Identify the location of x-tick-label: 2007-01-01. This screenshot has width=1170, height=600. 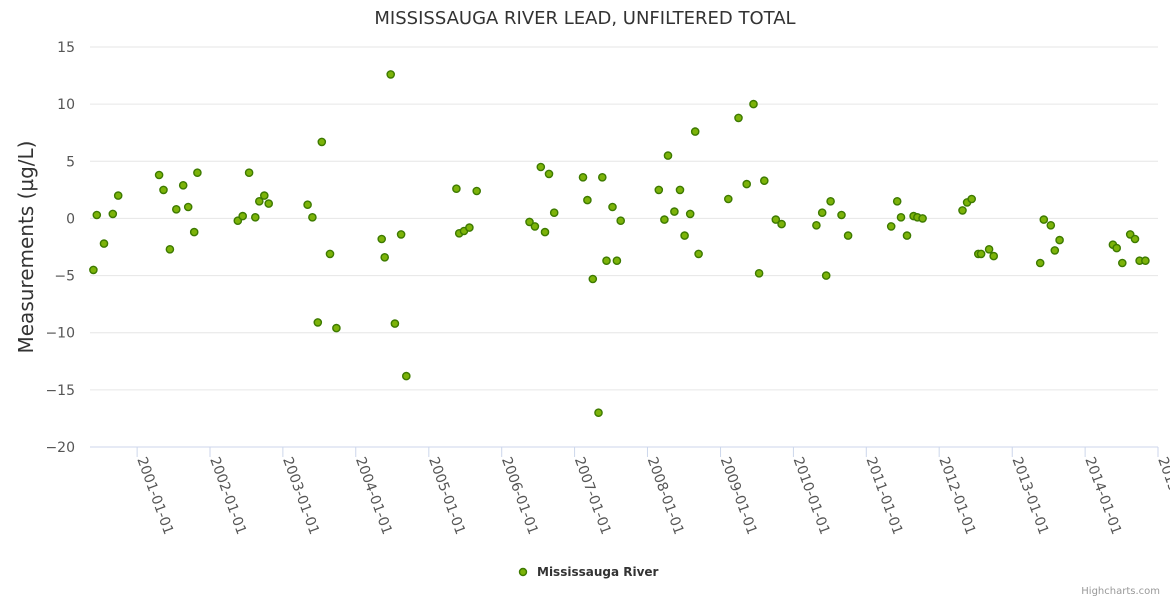
(592, 496).